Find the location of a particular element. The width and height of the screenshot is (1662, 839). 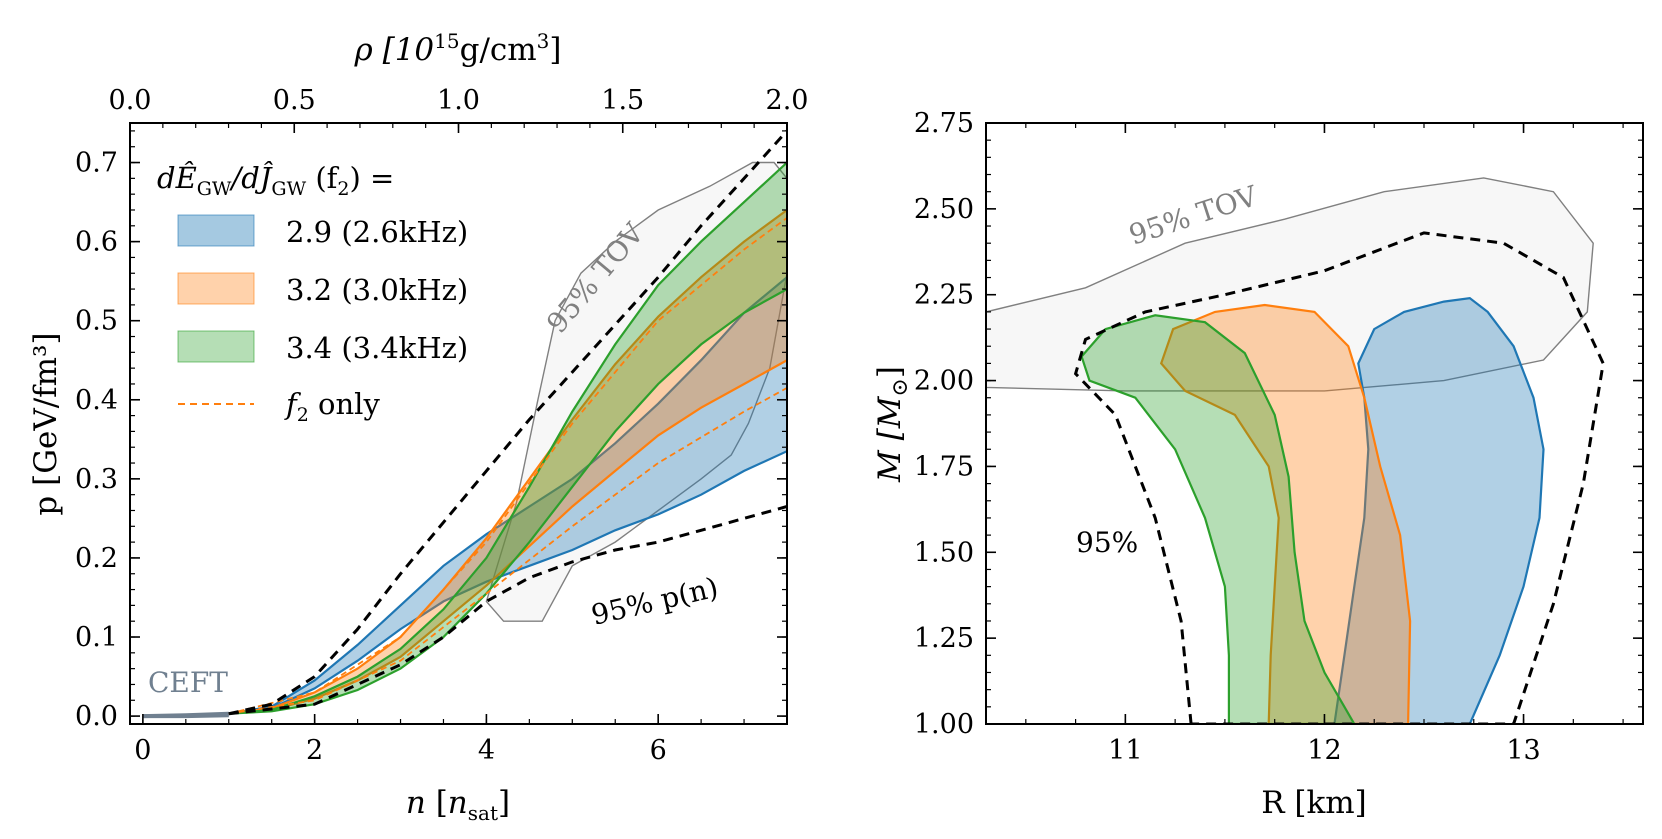

top-x-tick-label: 0.0 is located at coordinates (130, 100).